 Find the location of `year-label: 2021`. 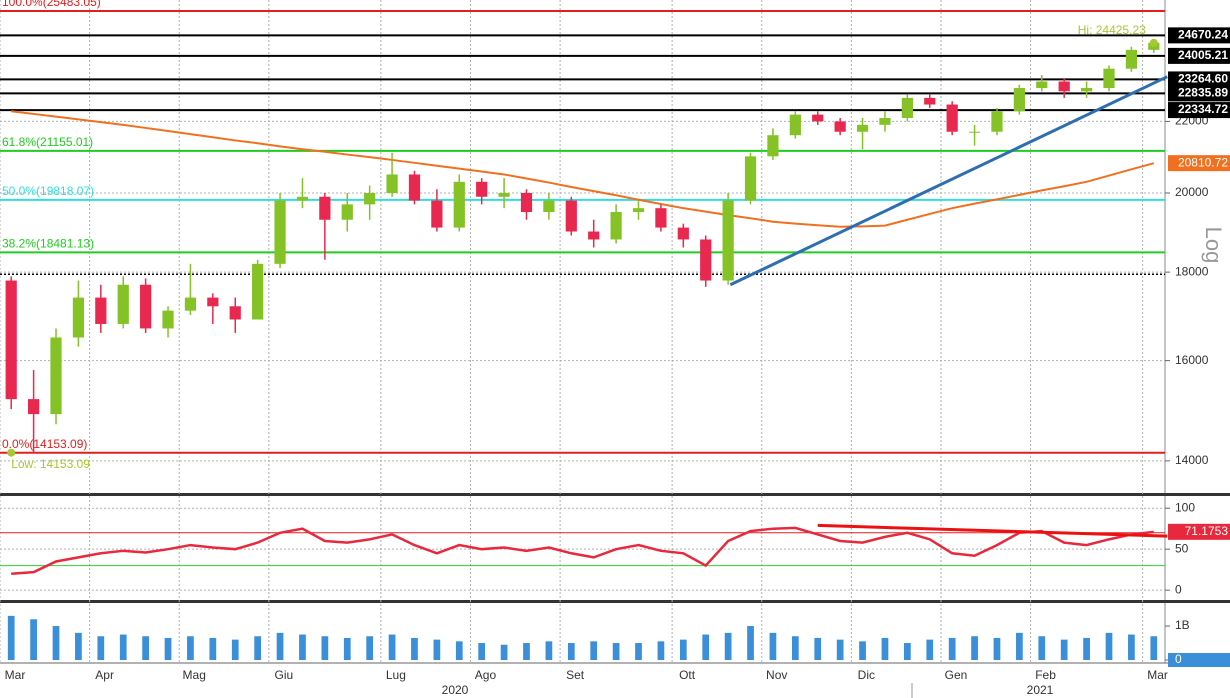

year-label: 2021 is located at coordinates (1040, 690).